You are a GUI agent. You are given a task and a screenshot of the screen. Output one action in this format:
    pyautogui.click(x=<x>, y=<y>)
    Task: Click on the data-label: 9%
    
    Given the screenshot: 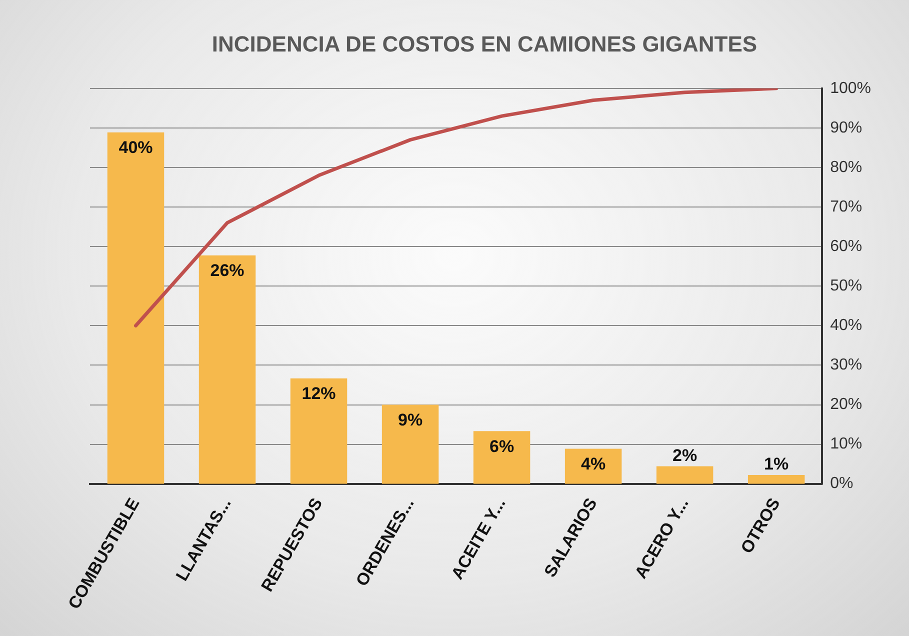 What is the action you would take?
    pyautogui.click(x=410, y=420)
    